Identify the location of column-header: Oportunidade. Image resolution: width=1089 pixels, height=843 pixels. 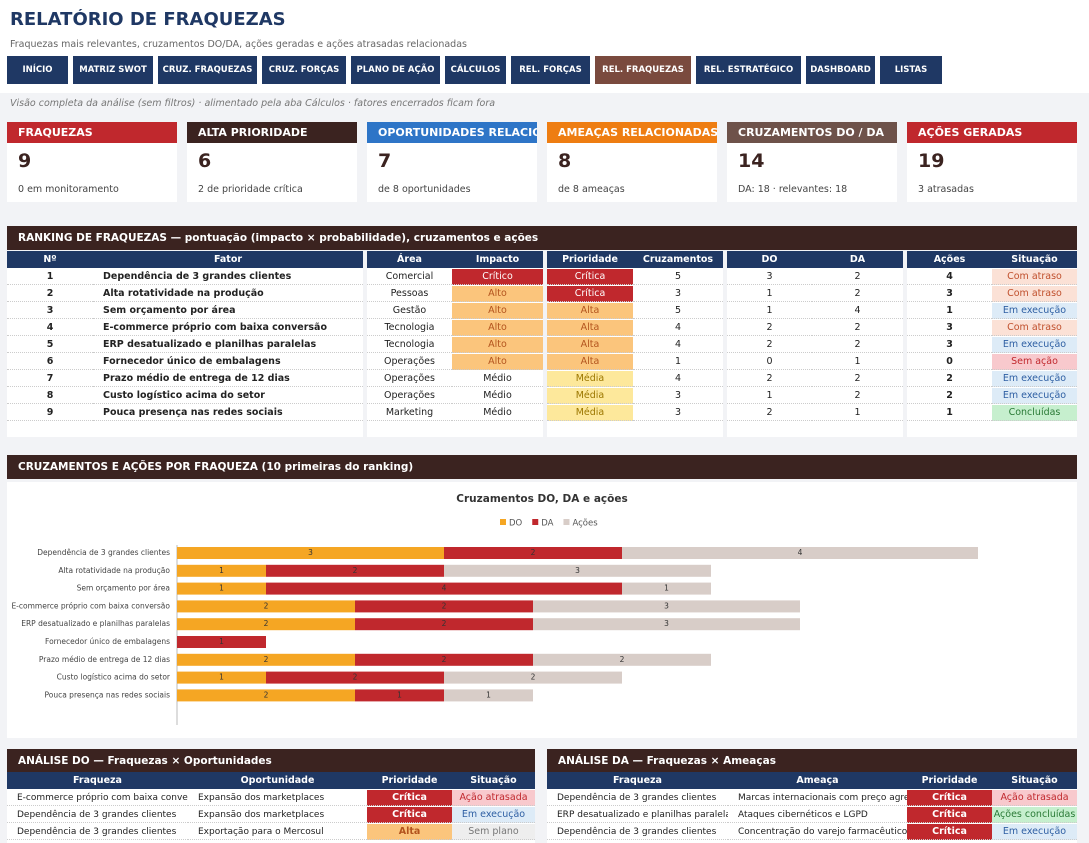
(277, 780).